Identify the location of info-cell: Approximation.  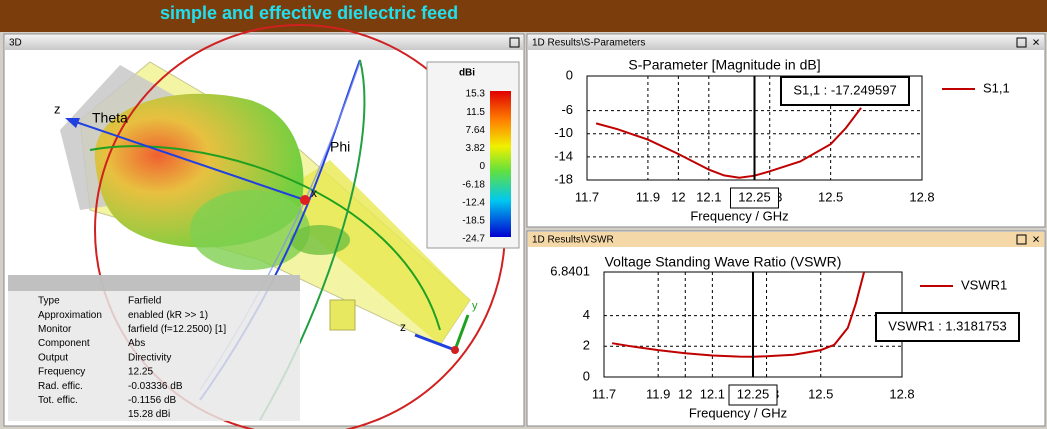
(70, 315).